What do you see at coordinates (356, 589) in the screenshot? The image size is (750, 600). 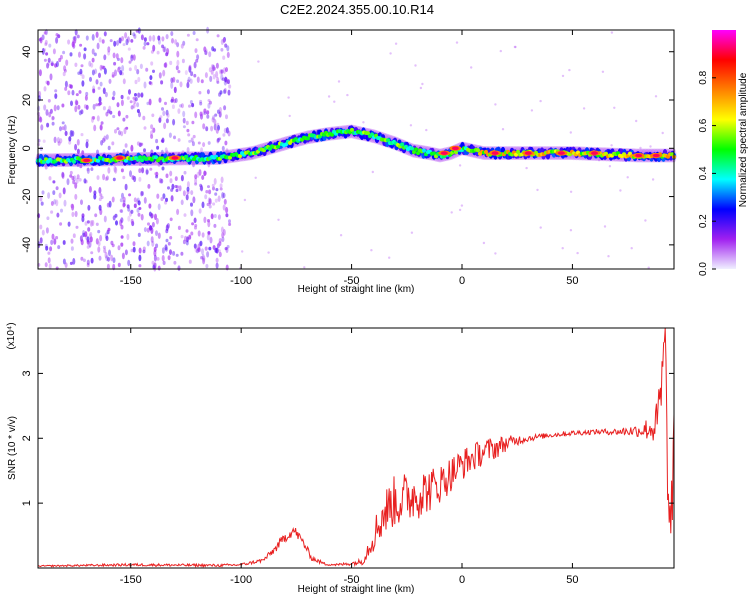 I see `snr-xlabel: Height of straight line (km)` at bounding box center [356, 589].